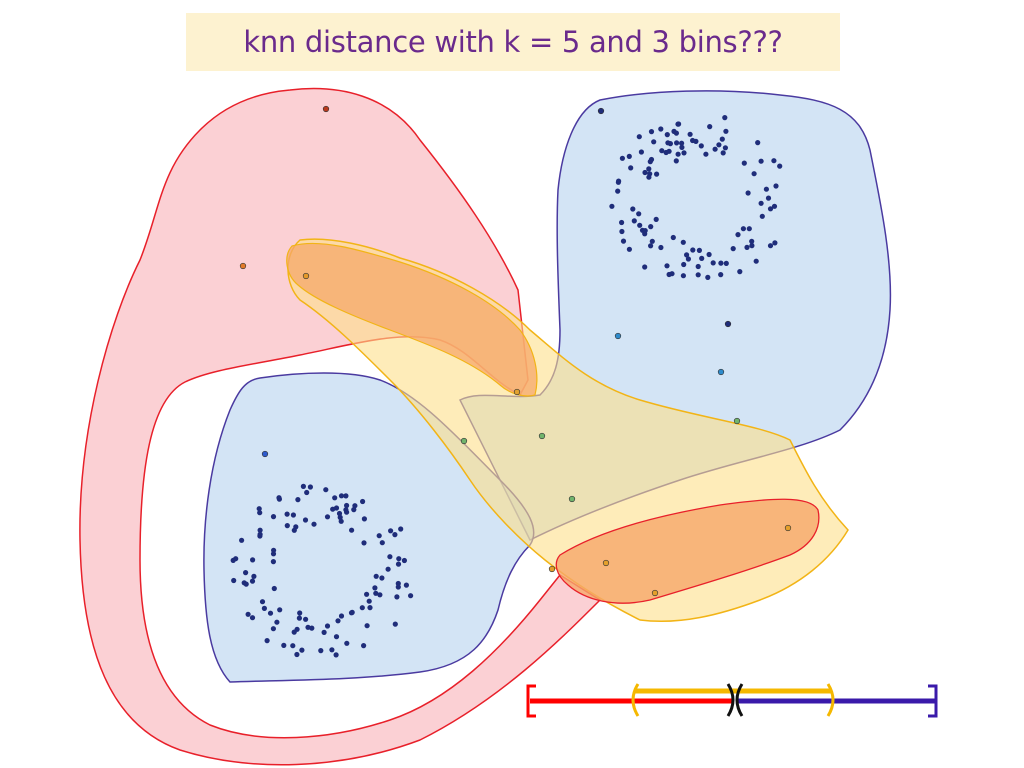 The width and height of the screenshot is (1024, 768). I want to click on center-close-paren, so click(730, 700).